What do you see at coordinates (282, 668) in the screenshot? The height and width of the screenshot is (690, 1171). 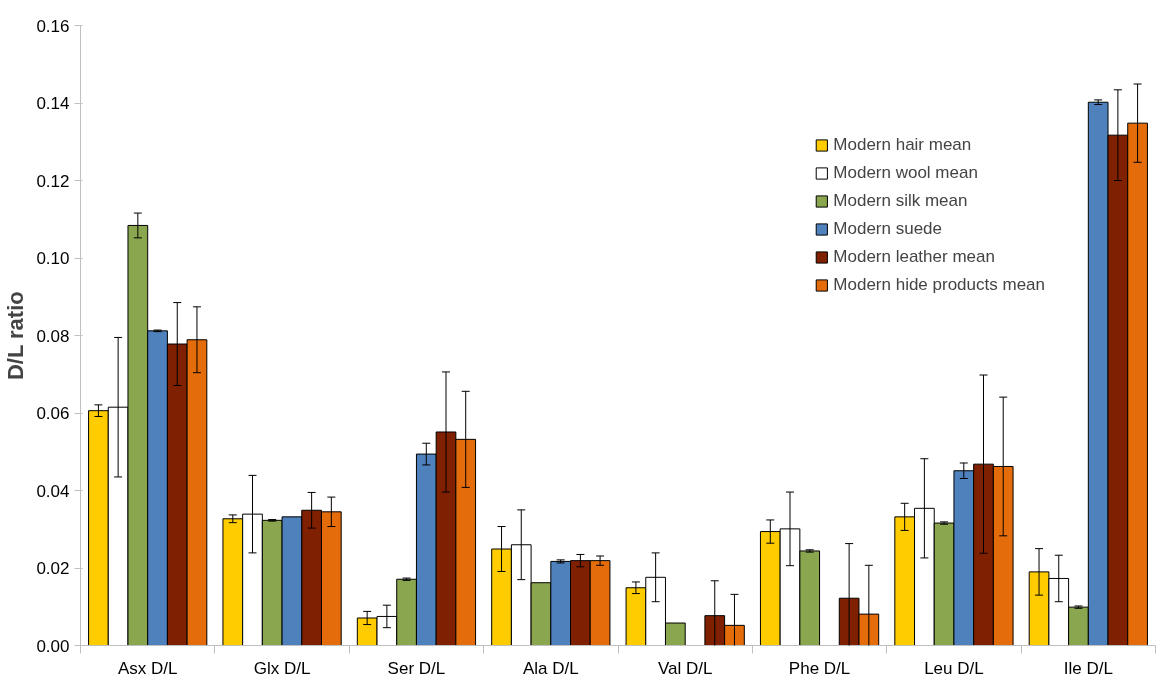 I see `x-tick-label: Glx D/L` at bounding box center [282, 668].